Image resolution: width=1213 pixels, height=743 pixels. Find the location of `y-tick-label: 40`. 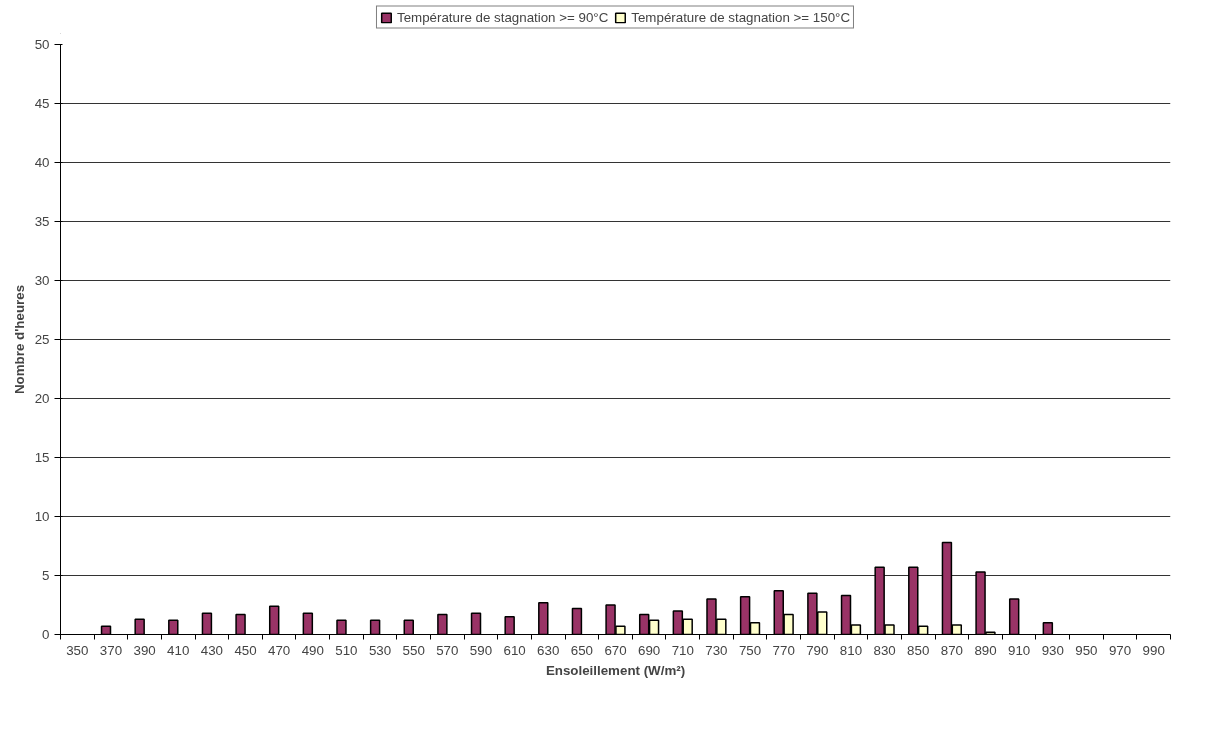

y-tick-label: 40 is located at coordinates (42, 162).